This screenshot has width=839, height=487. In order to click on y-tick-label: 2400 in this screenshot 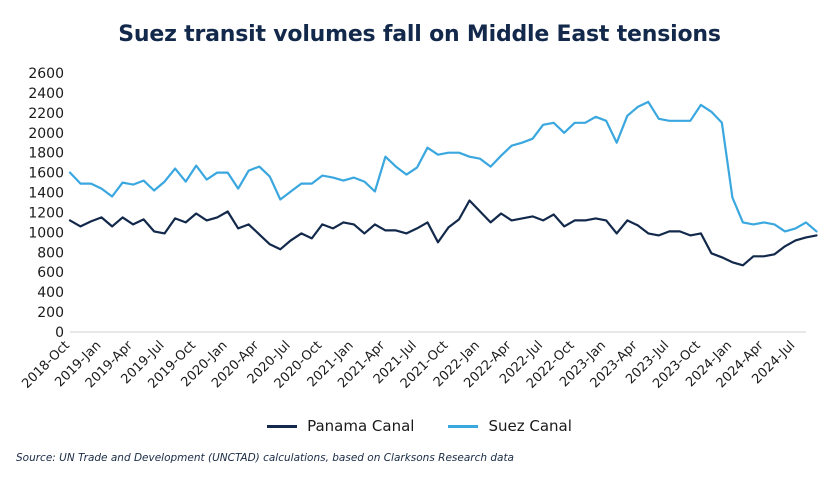, I will do `click(46, 94)`.